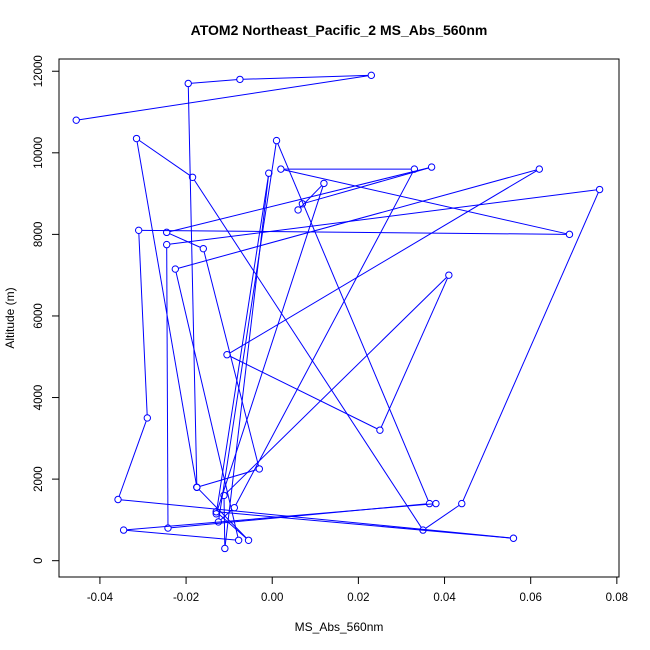  What do you see at coordinates (617, 598) in the screenshot?
I see `x-tick-label: 0.08` at bounding box center [617, 598].